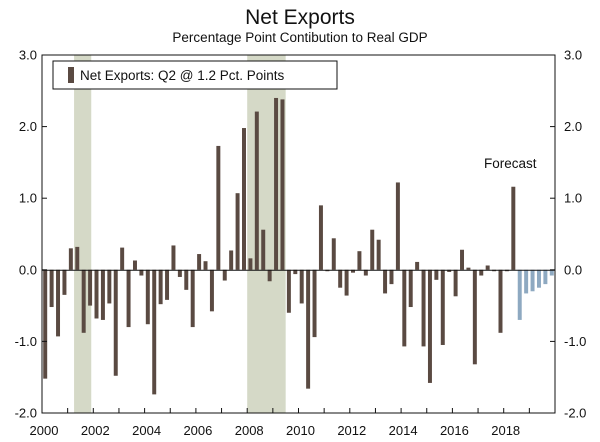  What do you see at coordinates (575, 413) in the screenshot?
I see `y-tick-label-right: -2.0` at bounding box center [575, 413].